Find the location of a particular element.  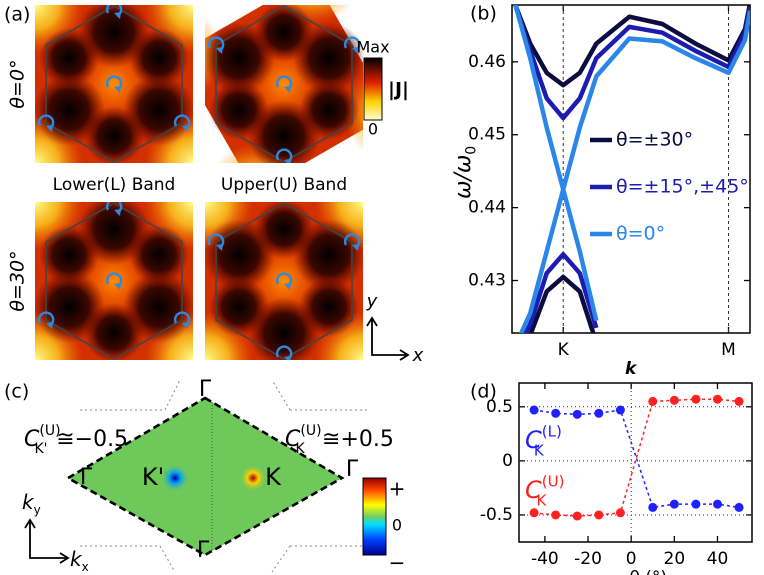

legend-label: θ=±15°,±45° is located at coordinates (682, 187).